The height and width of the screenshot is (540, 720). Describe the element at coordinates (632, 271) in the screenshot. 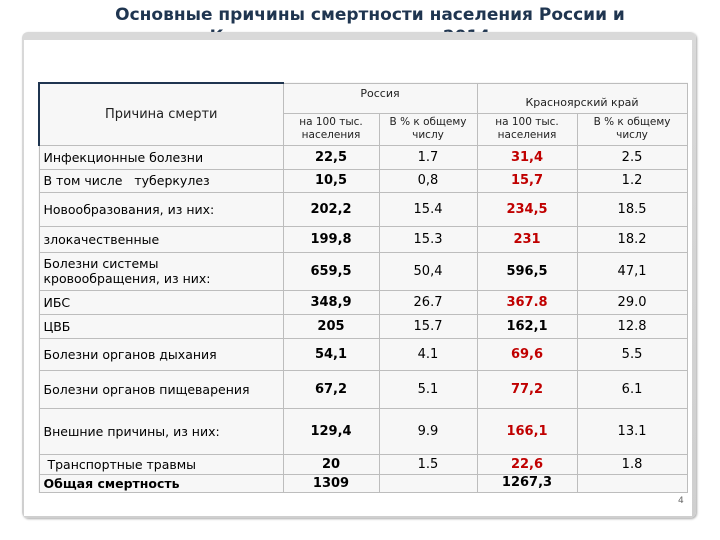

I see `region-percent: 47,1` at that location.